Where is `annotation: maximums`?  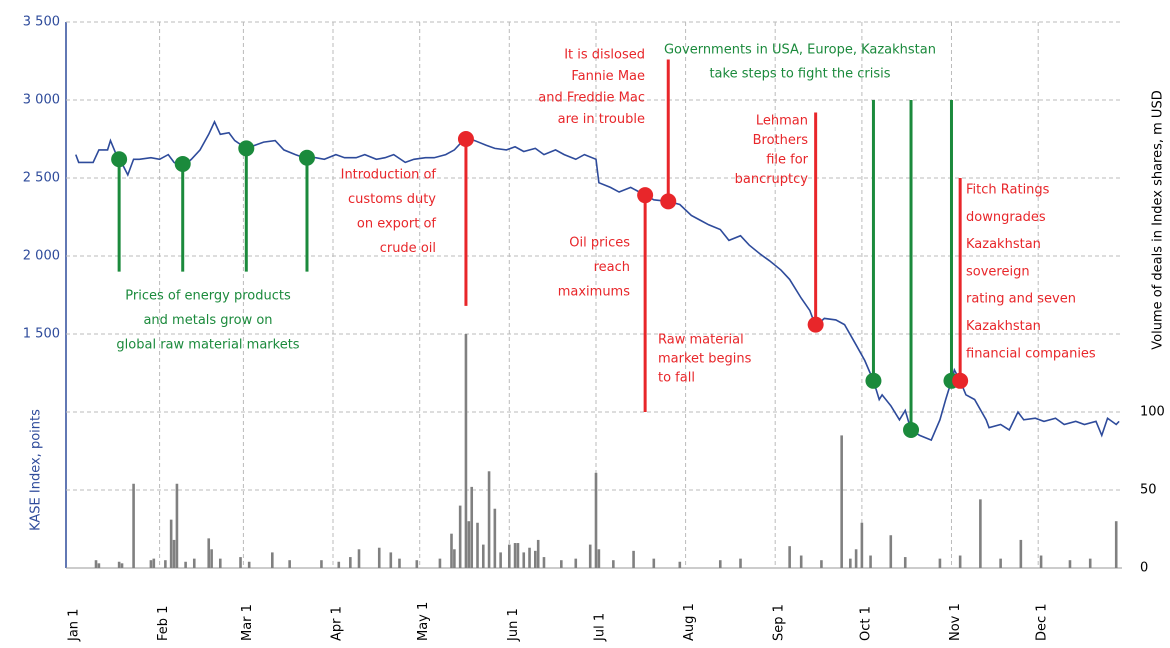 annotation: maximums is located at coordinates (594, 292).